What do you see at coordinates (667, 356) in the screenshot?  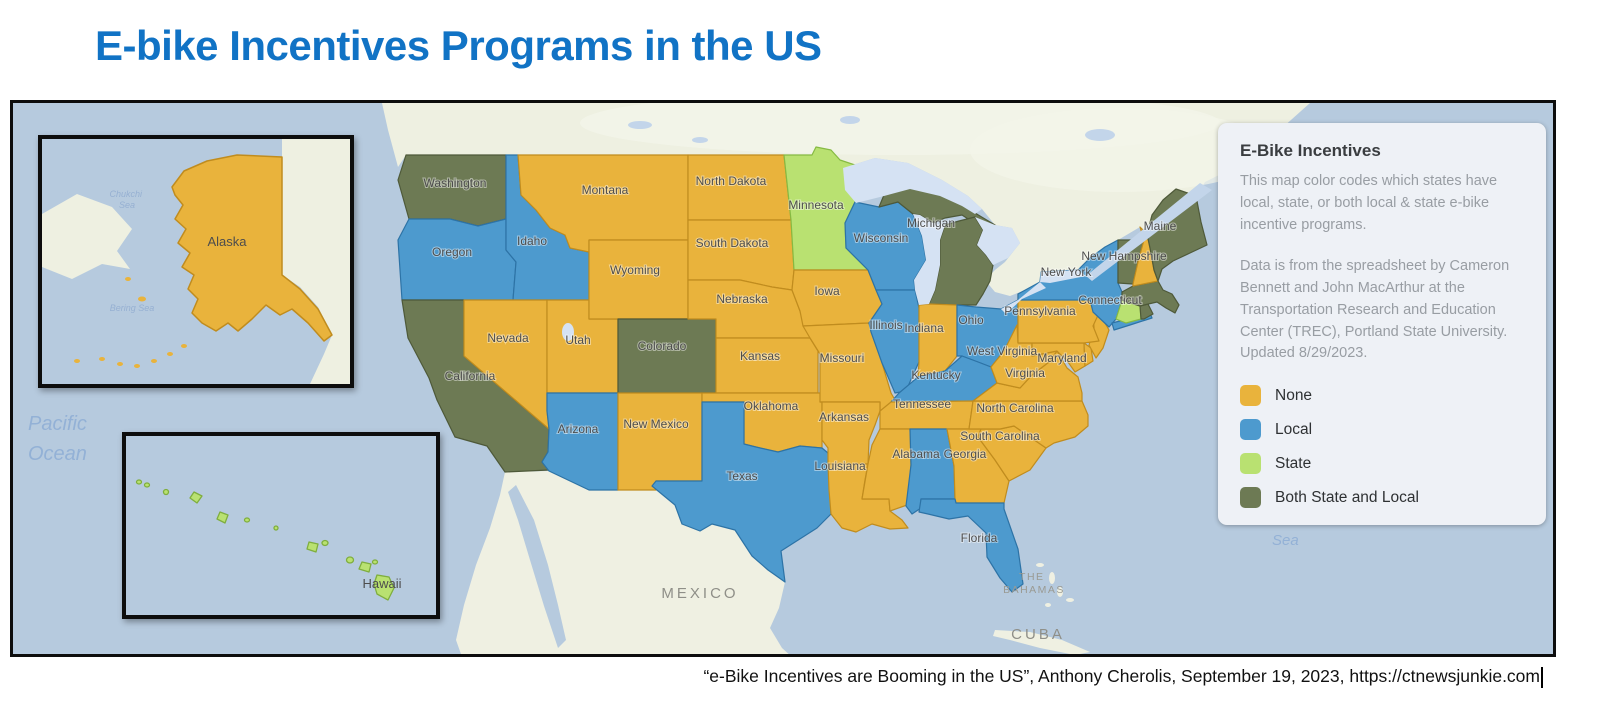 I see `state-colorado` at bounding box center [667, 356].